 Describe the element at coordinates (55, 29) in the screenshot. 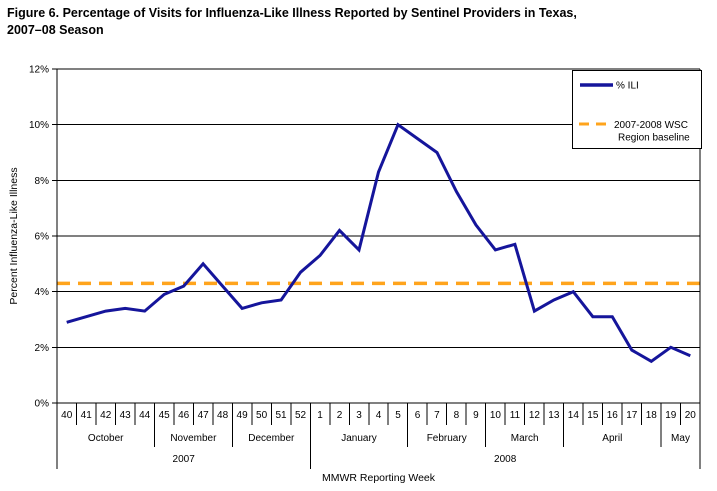

I see `figure-title-line2: 2007–08 Season` at that location.